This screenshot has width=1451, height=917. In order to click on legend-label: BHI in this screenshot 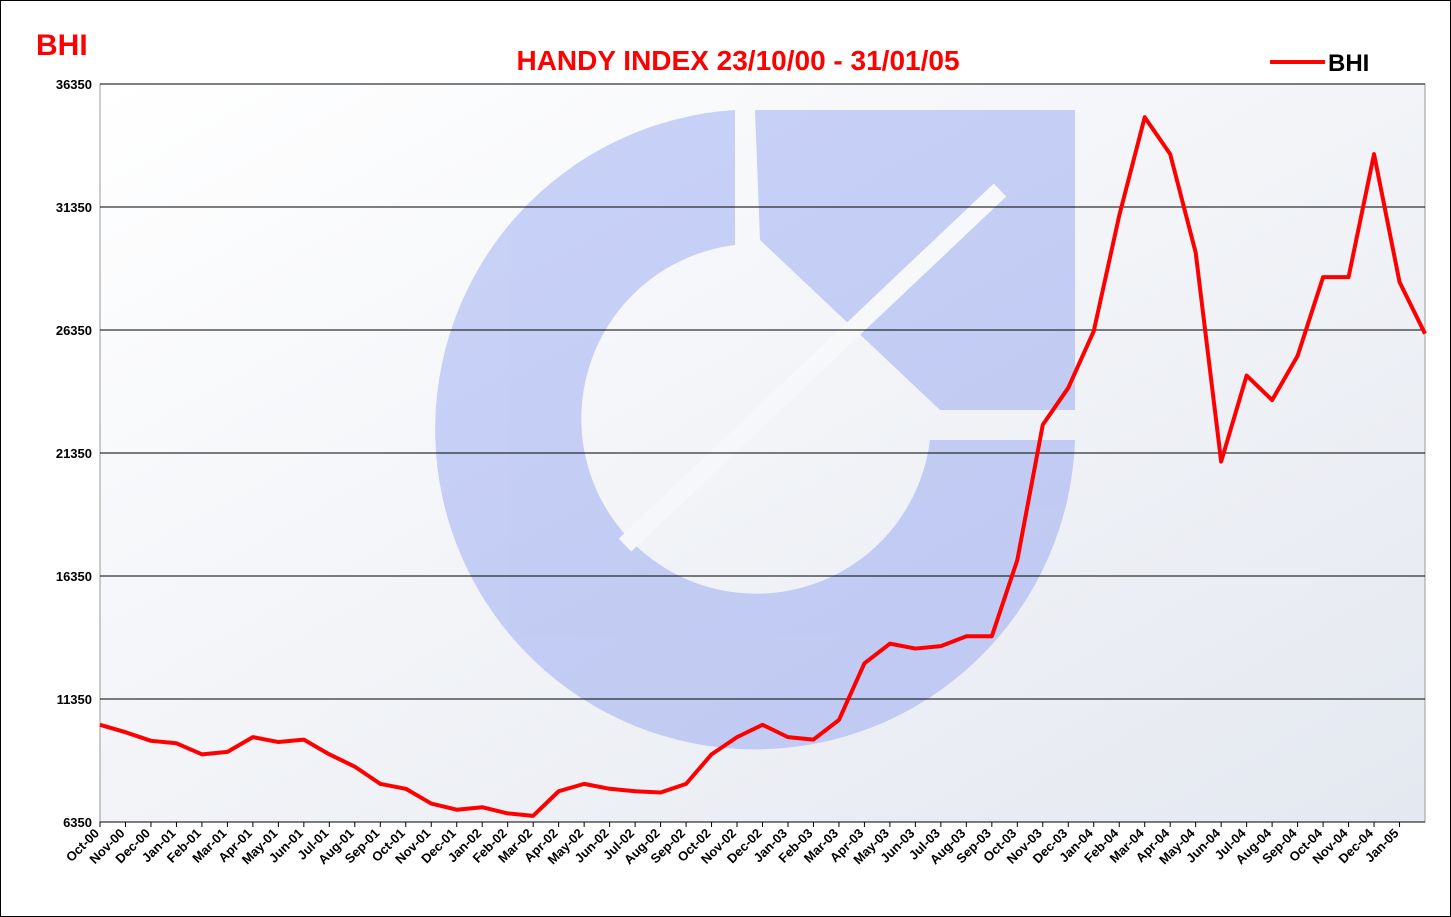, I will do `click(1348, 63)`.